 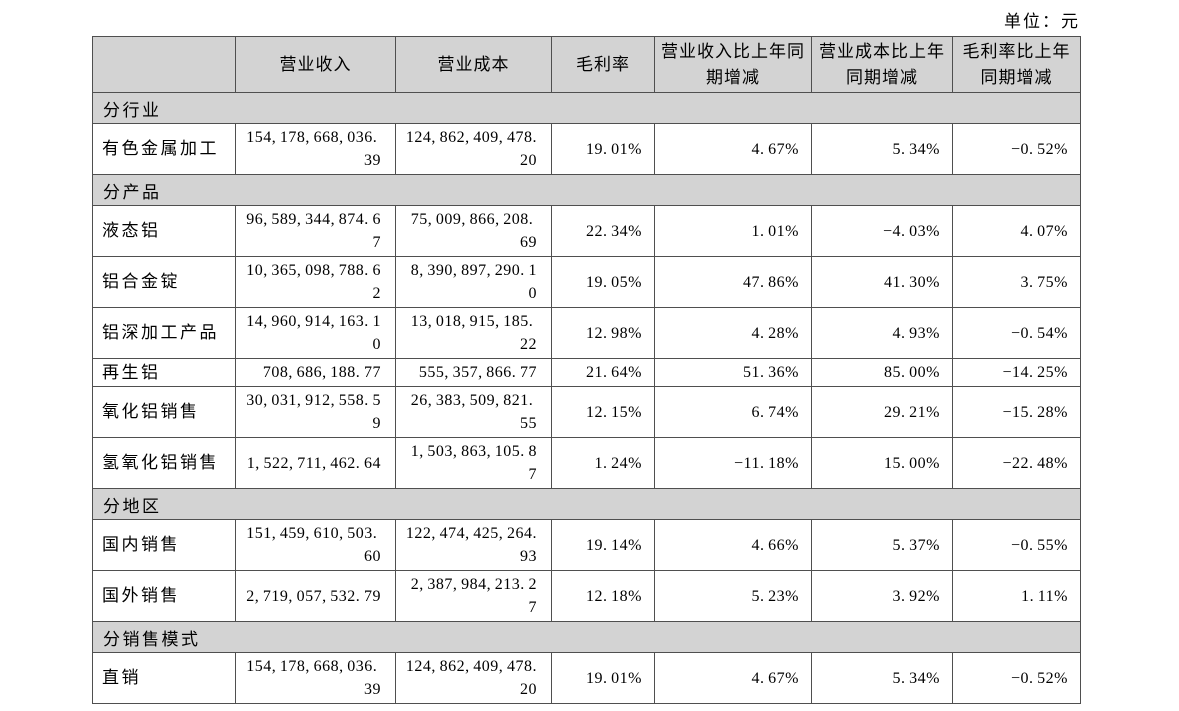 I want to click on cost-cell: 1, 503, 863, 105. 87, so click(x=473, y=463).